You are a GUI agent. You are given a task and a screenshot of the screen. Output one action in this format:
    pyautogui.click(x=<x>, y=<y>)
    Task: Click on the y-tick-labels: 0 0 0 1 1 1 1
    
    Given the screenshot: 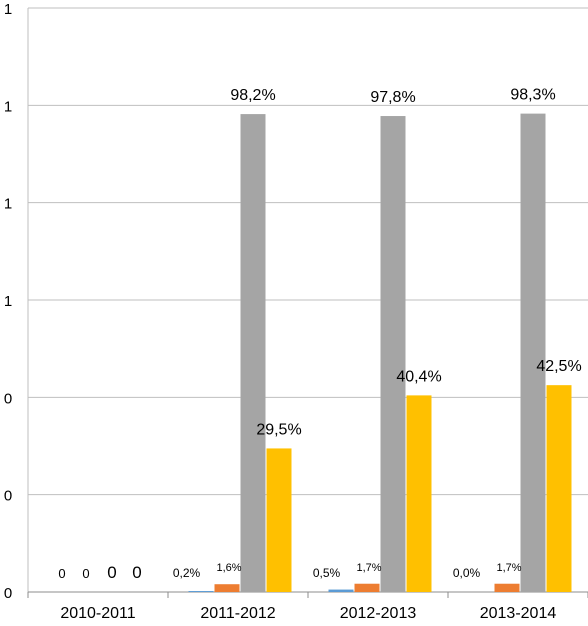 What is the action you would take?
    pyautogui.click(x=8, y=301)
    